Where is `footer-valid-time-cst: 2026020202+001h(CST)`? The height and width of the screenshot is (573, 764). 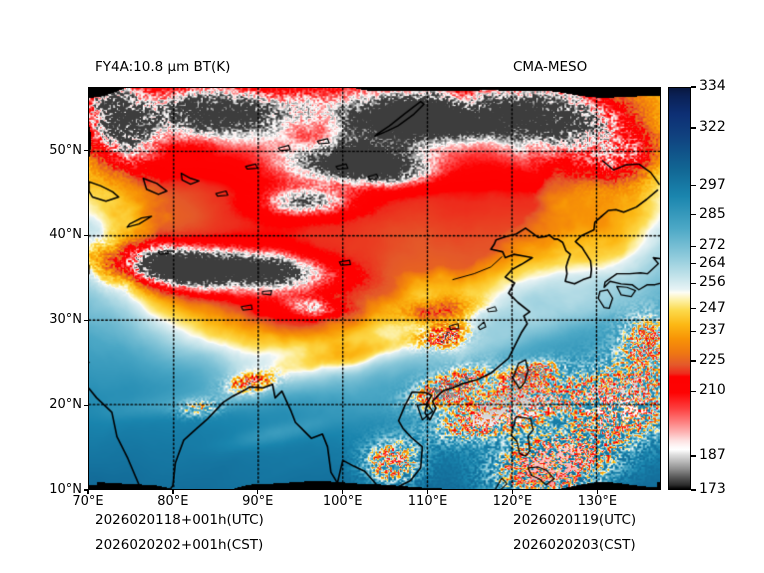
footer-valid-time-cst: 2026020202+001h(CST) is located at coordinates (179, 545).